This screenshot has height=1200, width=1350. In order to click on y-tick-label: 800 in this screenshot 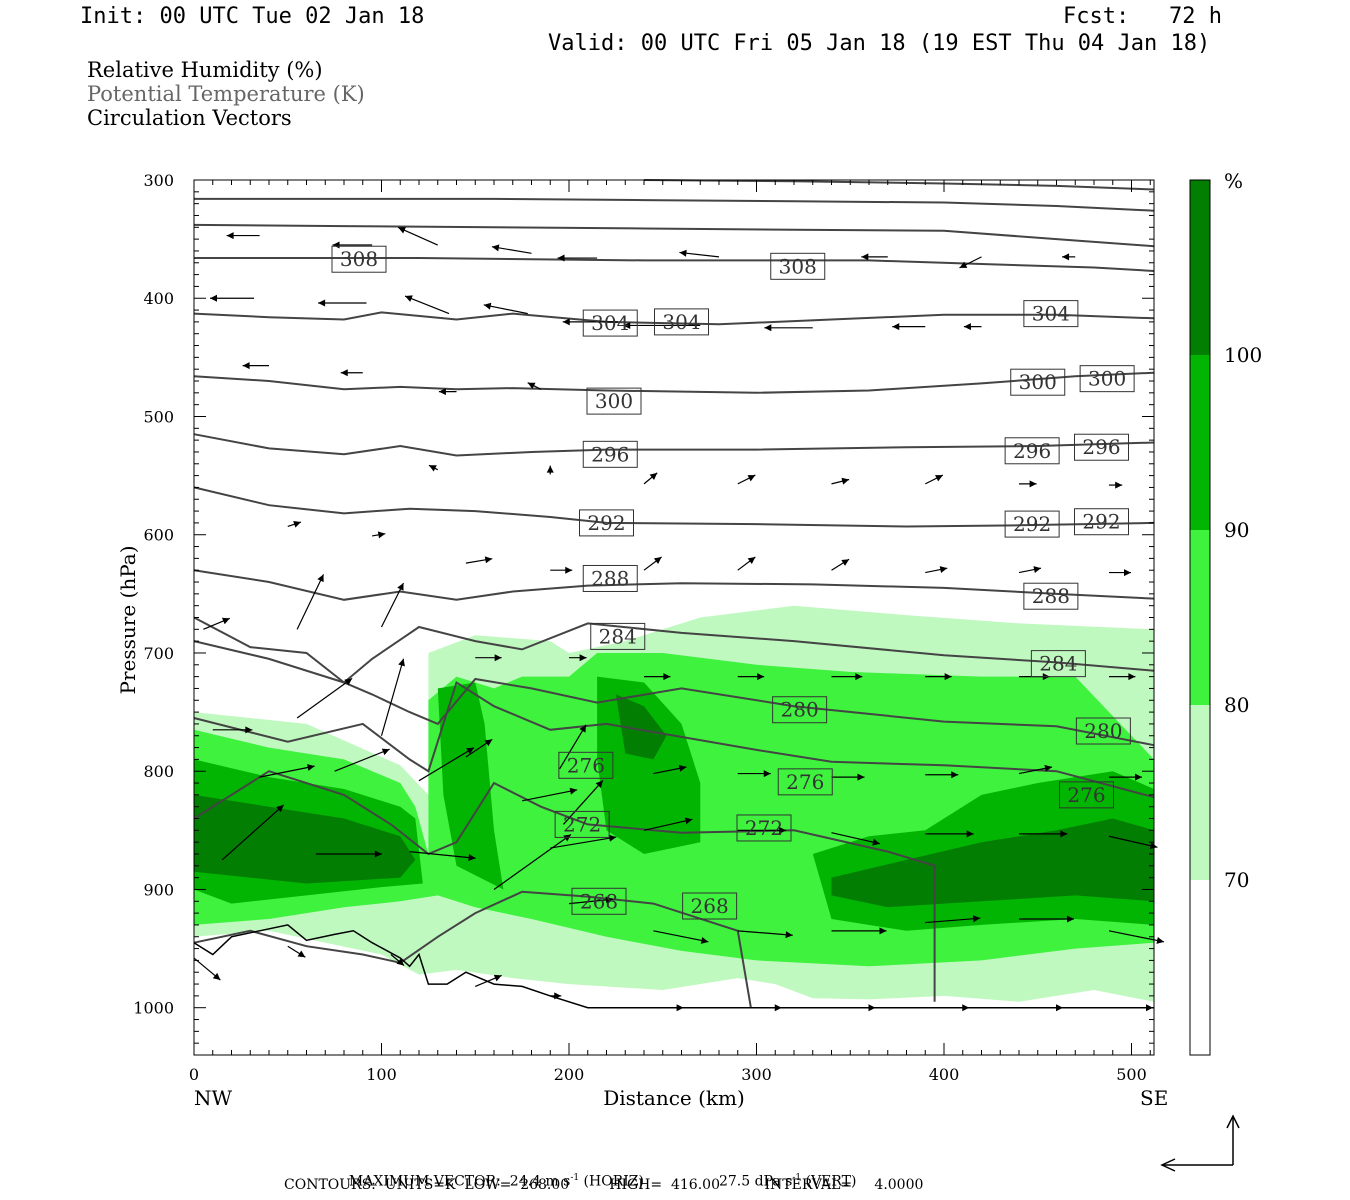, I will do `click(158, 771)`.